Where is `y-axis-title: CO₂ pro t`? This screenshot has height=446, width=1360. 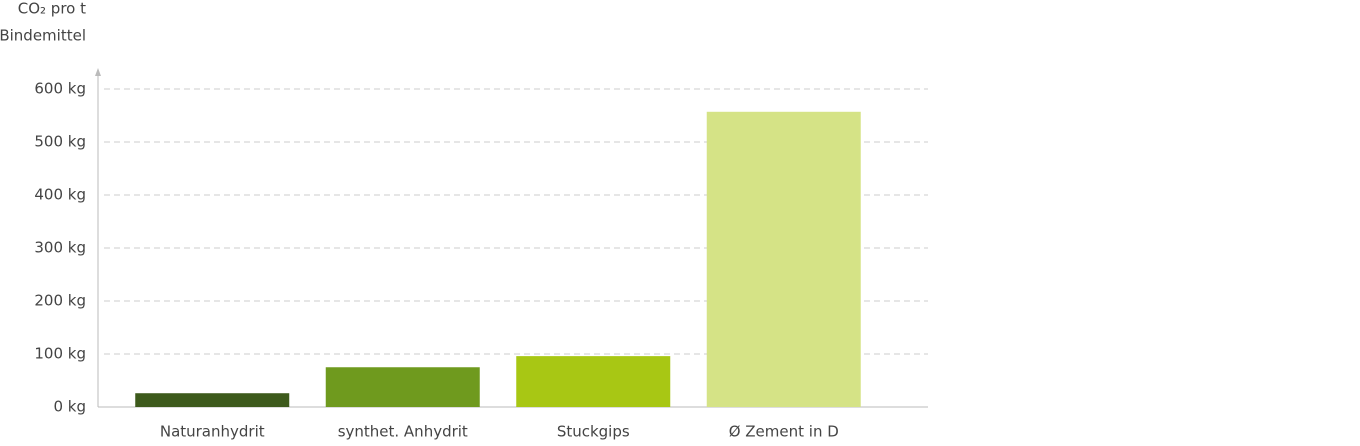
y-axis-title: CO₂ pro t is located at coordinates (52, 9).